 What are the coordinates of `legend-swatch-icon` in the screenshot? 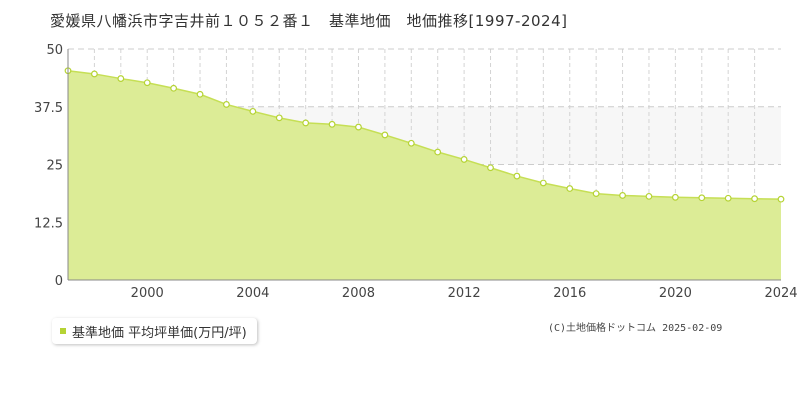 It's located at (63, 331).